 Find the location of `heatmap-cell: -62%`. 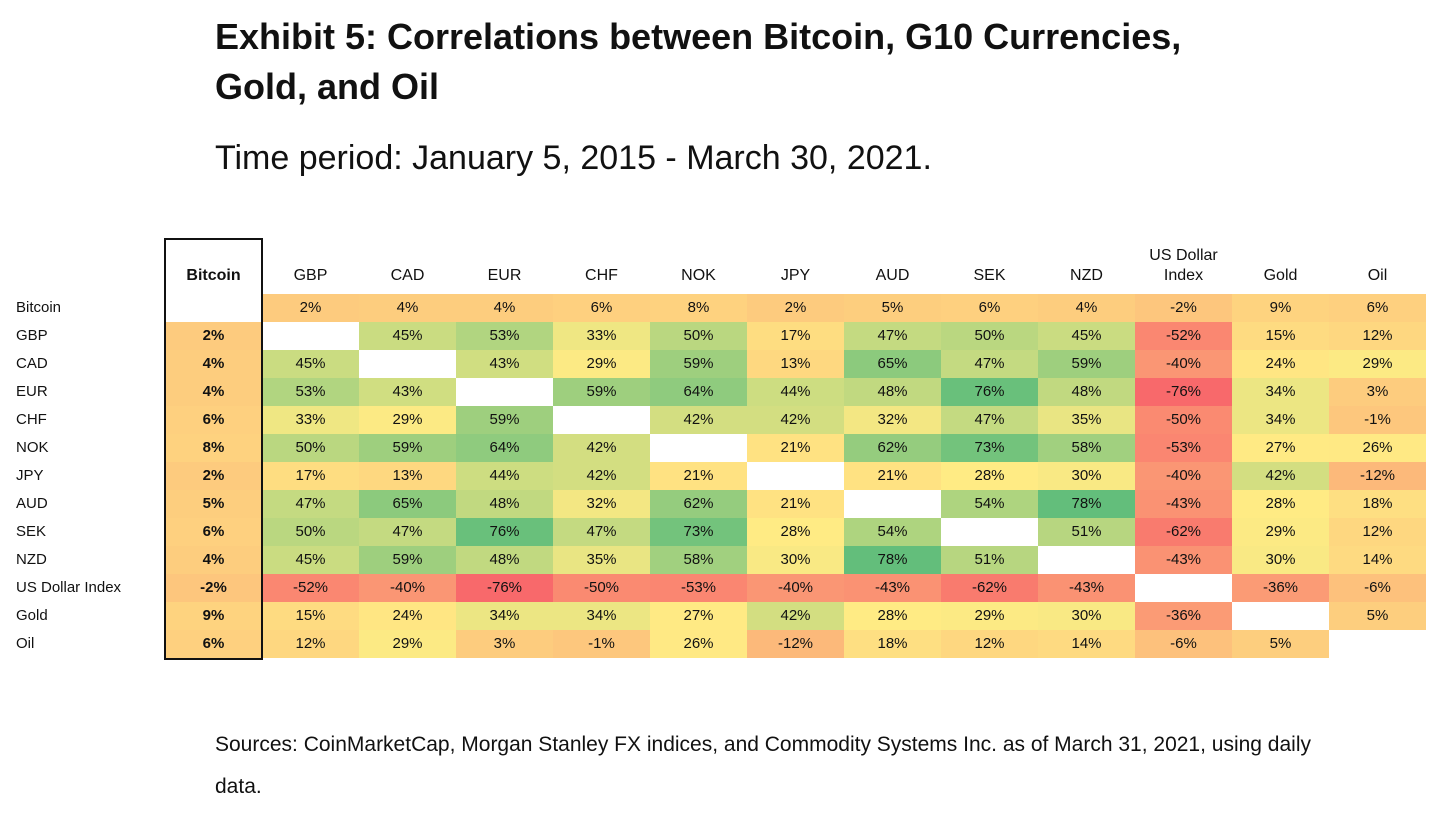

heatmap-cell: -62% is located at coordinates (1183, 532).